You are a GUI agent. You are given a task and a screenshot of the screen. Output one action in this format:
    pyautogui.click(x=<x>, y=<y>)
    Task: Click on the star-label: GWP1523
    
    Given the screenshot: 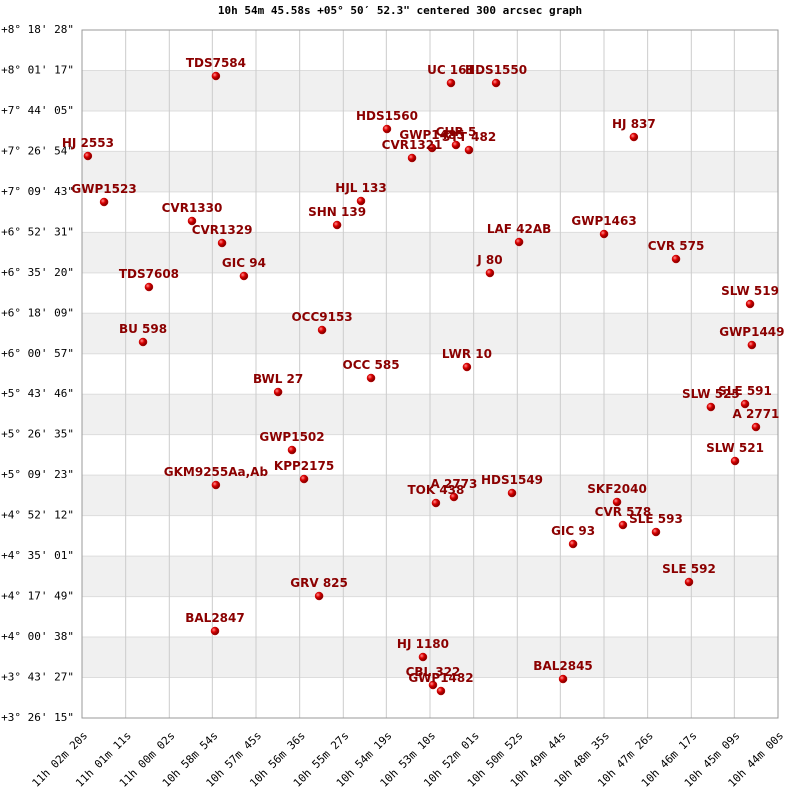 What is the action you would take?
    pyautogui.click(x=103, y=189)
    